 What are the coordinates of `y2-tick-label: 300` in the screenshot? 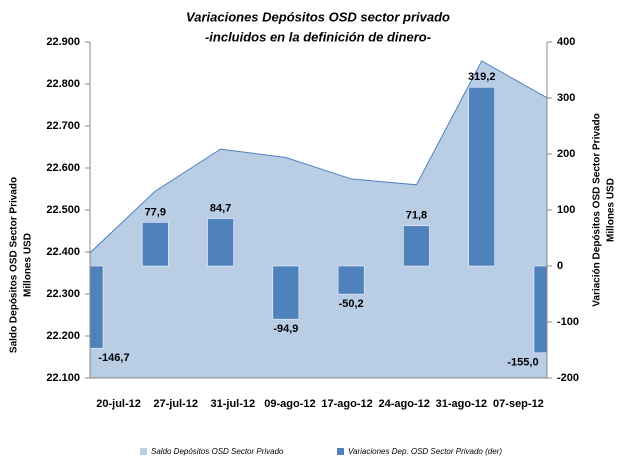 It's located at (566, 98).